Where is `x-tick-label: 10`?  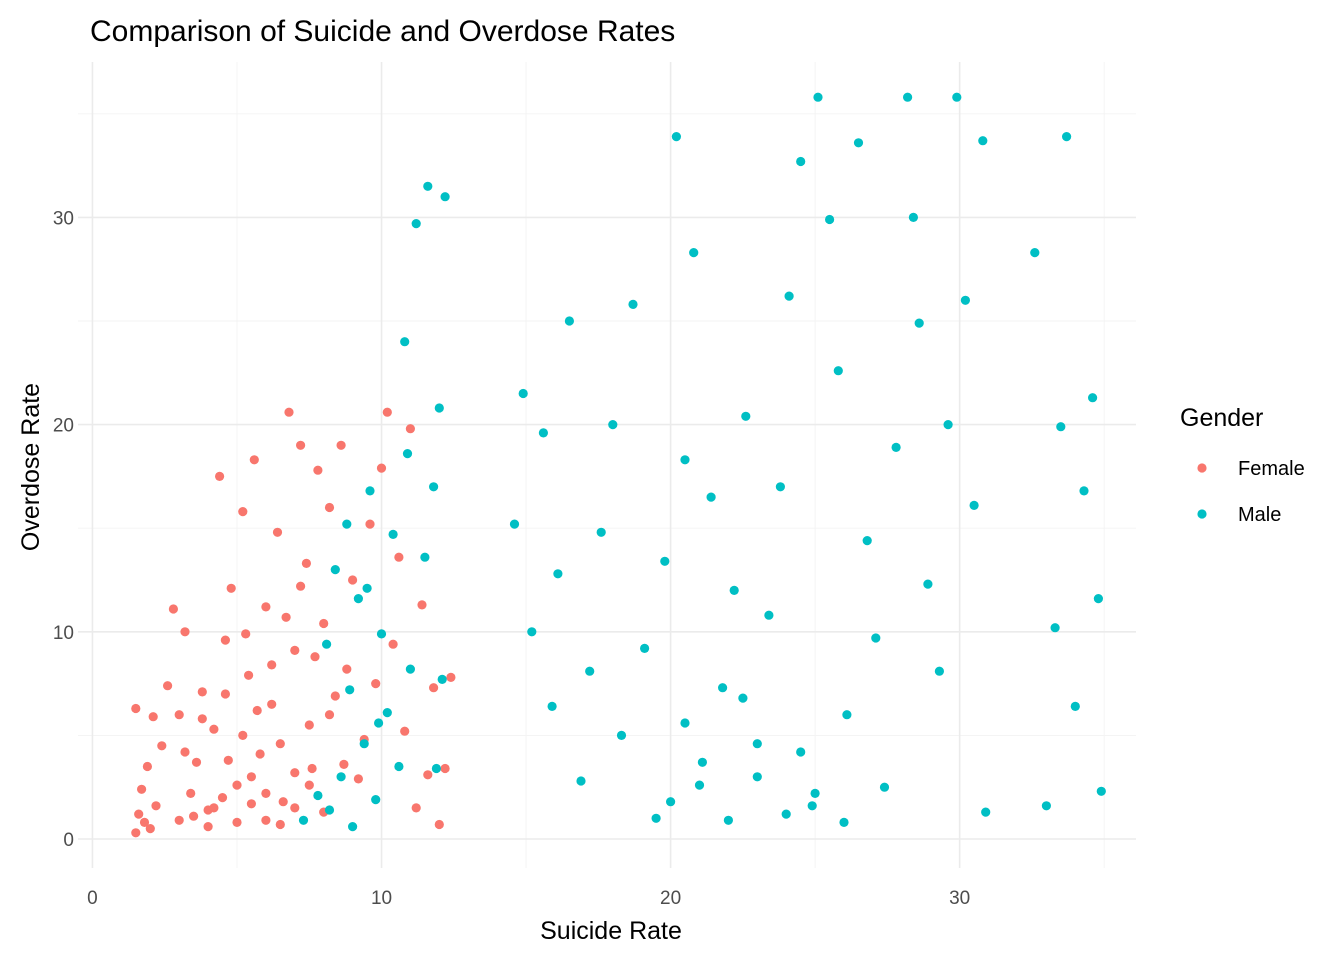
x-tick-label: 10 is located at coordinates (381, 898).